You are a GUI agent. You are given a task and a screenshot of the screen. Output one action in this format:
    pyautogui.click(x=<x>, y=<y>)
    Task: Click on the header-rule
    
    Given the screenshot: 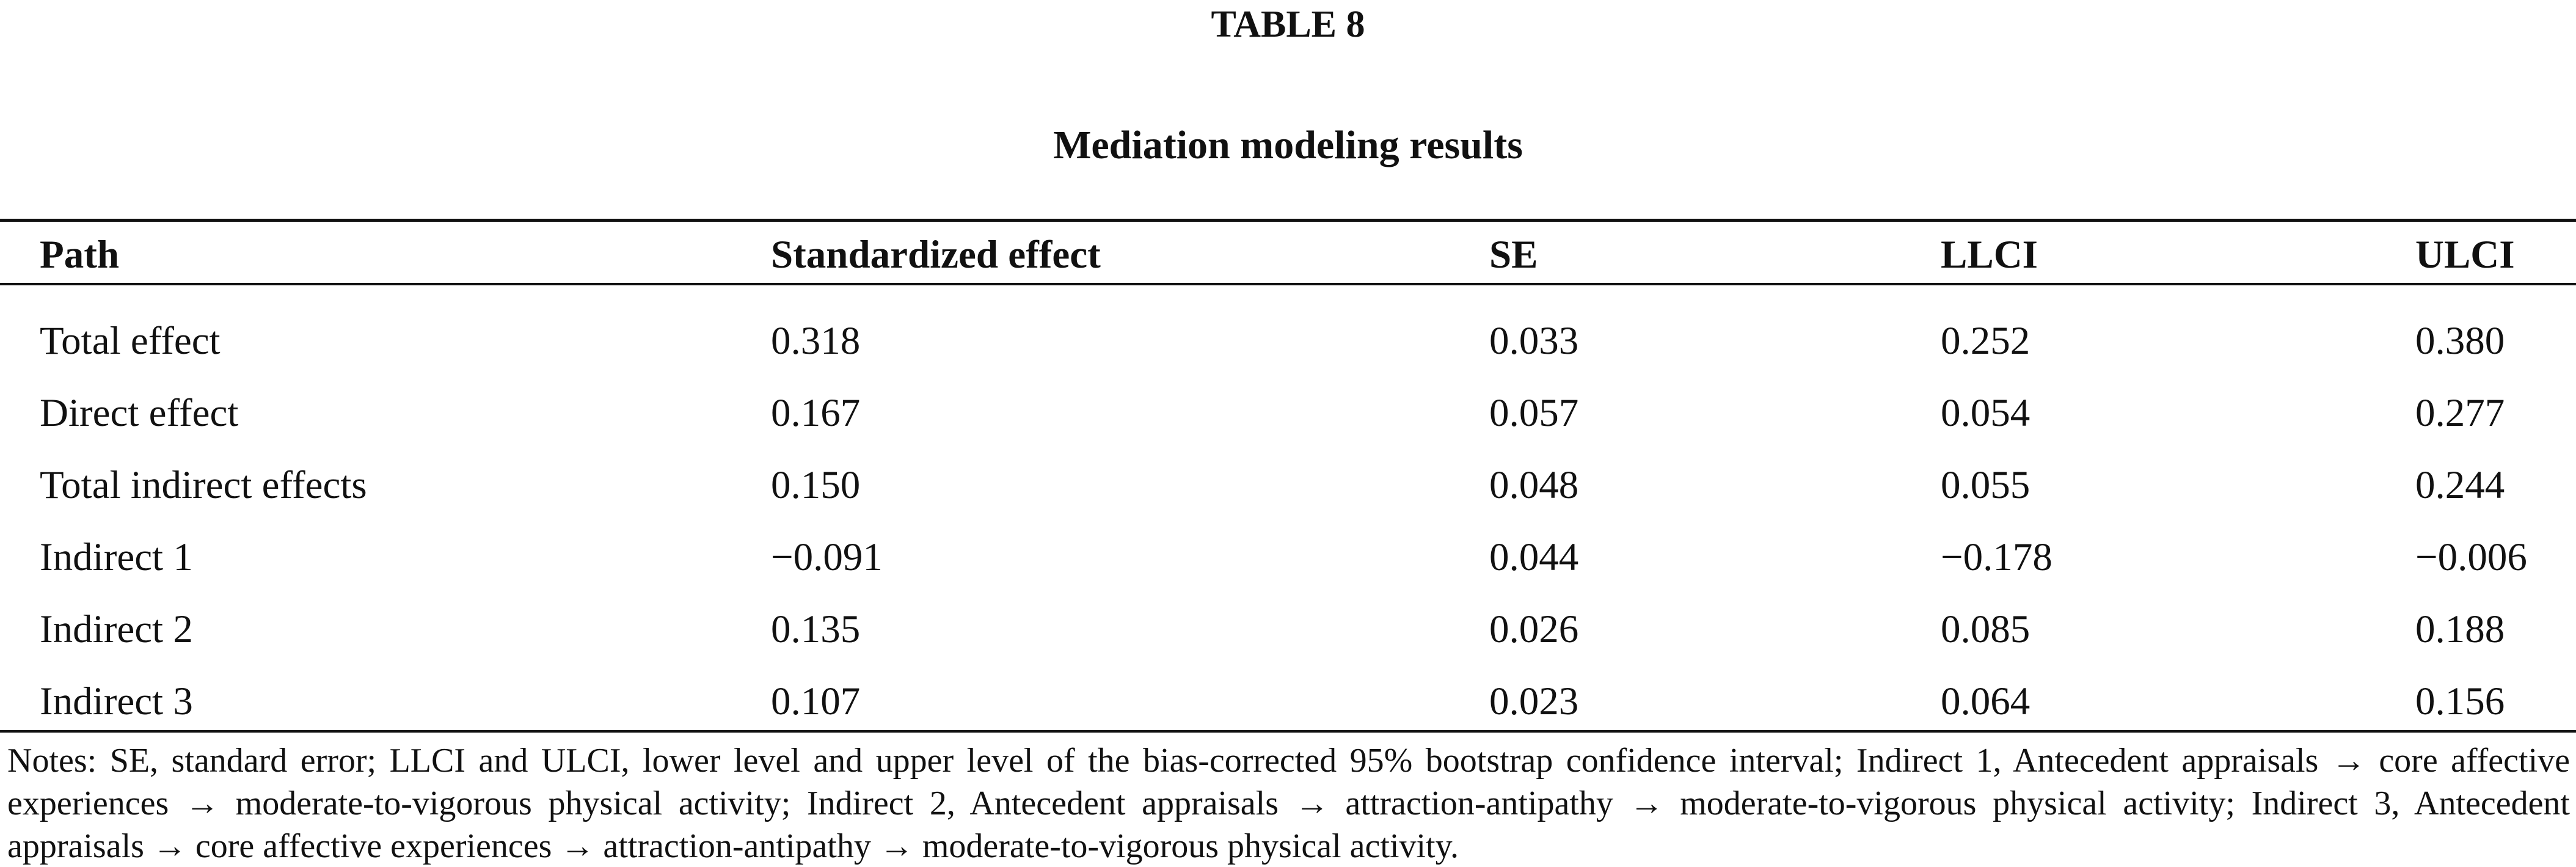 What is the action you would take?
    pyautogui.click(x=1288, y=284)
    